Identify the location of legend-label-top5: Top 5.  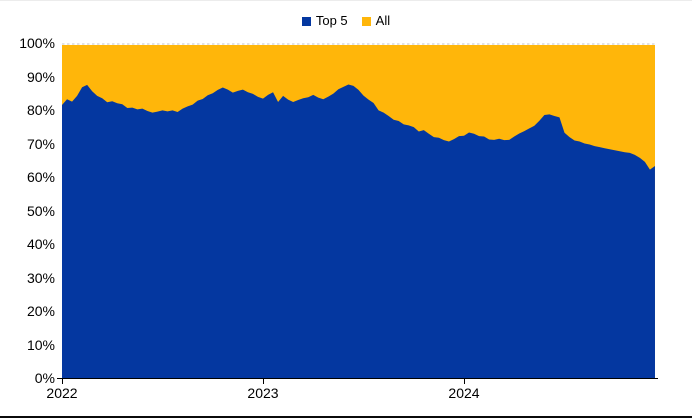
(331, 20).